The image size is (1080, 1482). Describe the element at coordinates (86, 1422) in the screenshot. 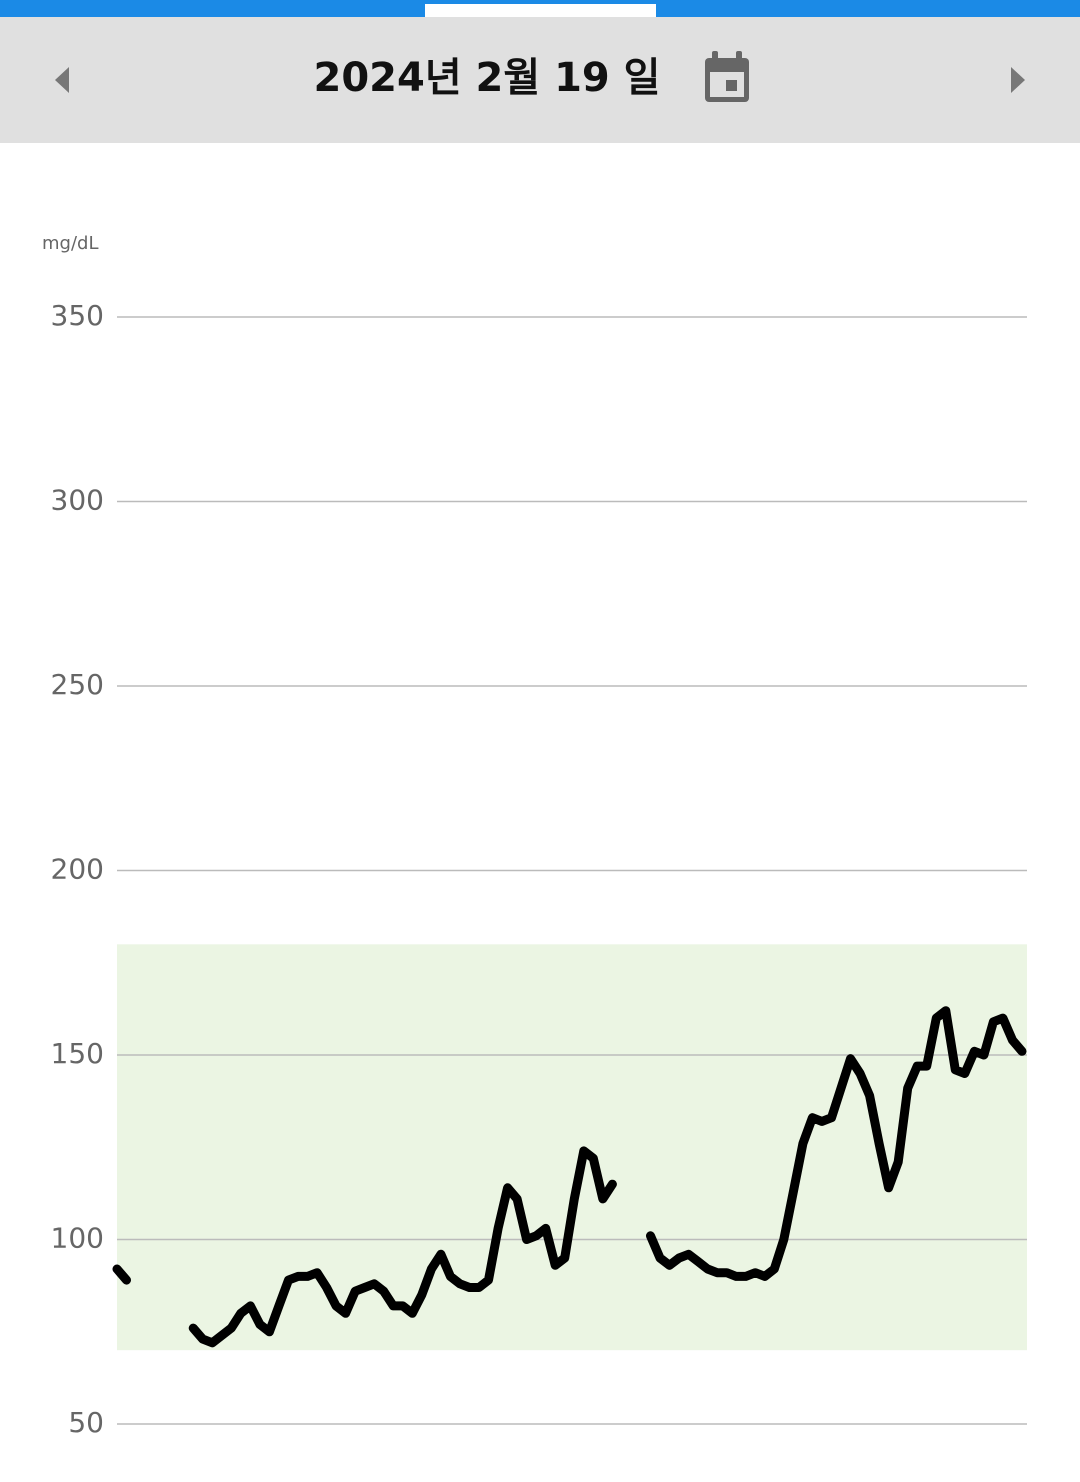

I see `y-tick-label: 50` at that location.